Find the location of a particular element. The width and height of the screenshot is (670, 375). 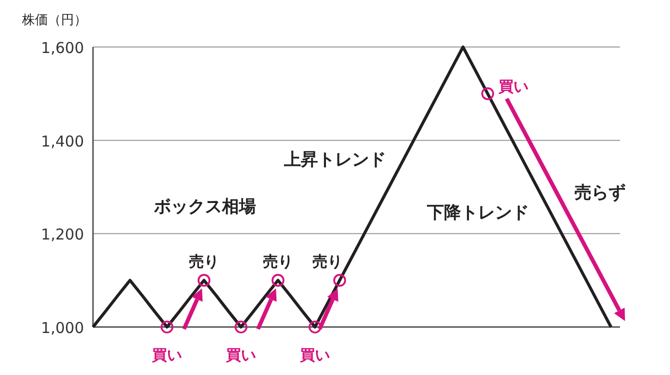

annotation: 上昇トレンド is located at coordinates (334, 160).